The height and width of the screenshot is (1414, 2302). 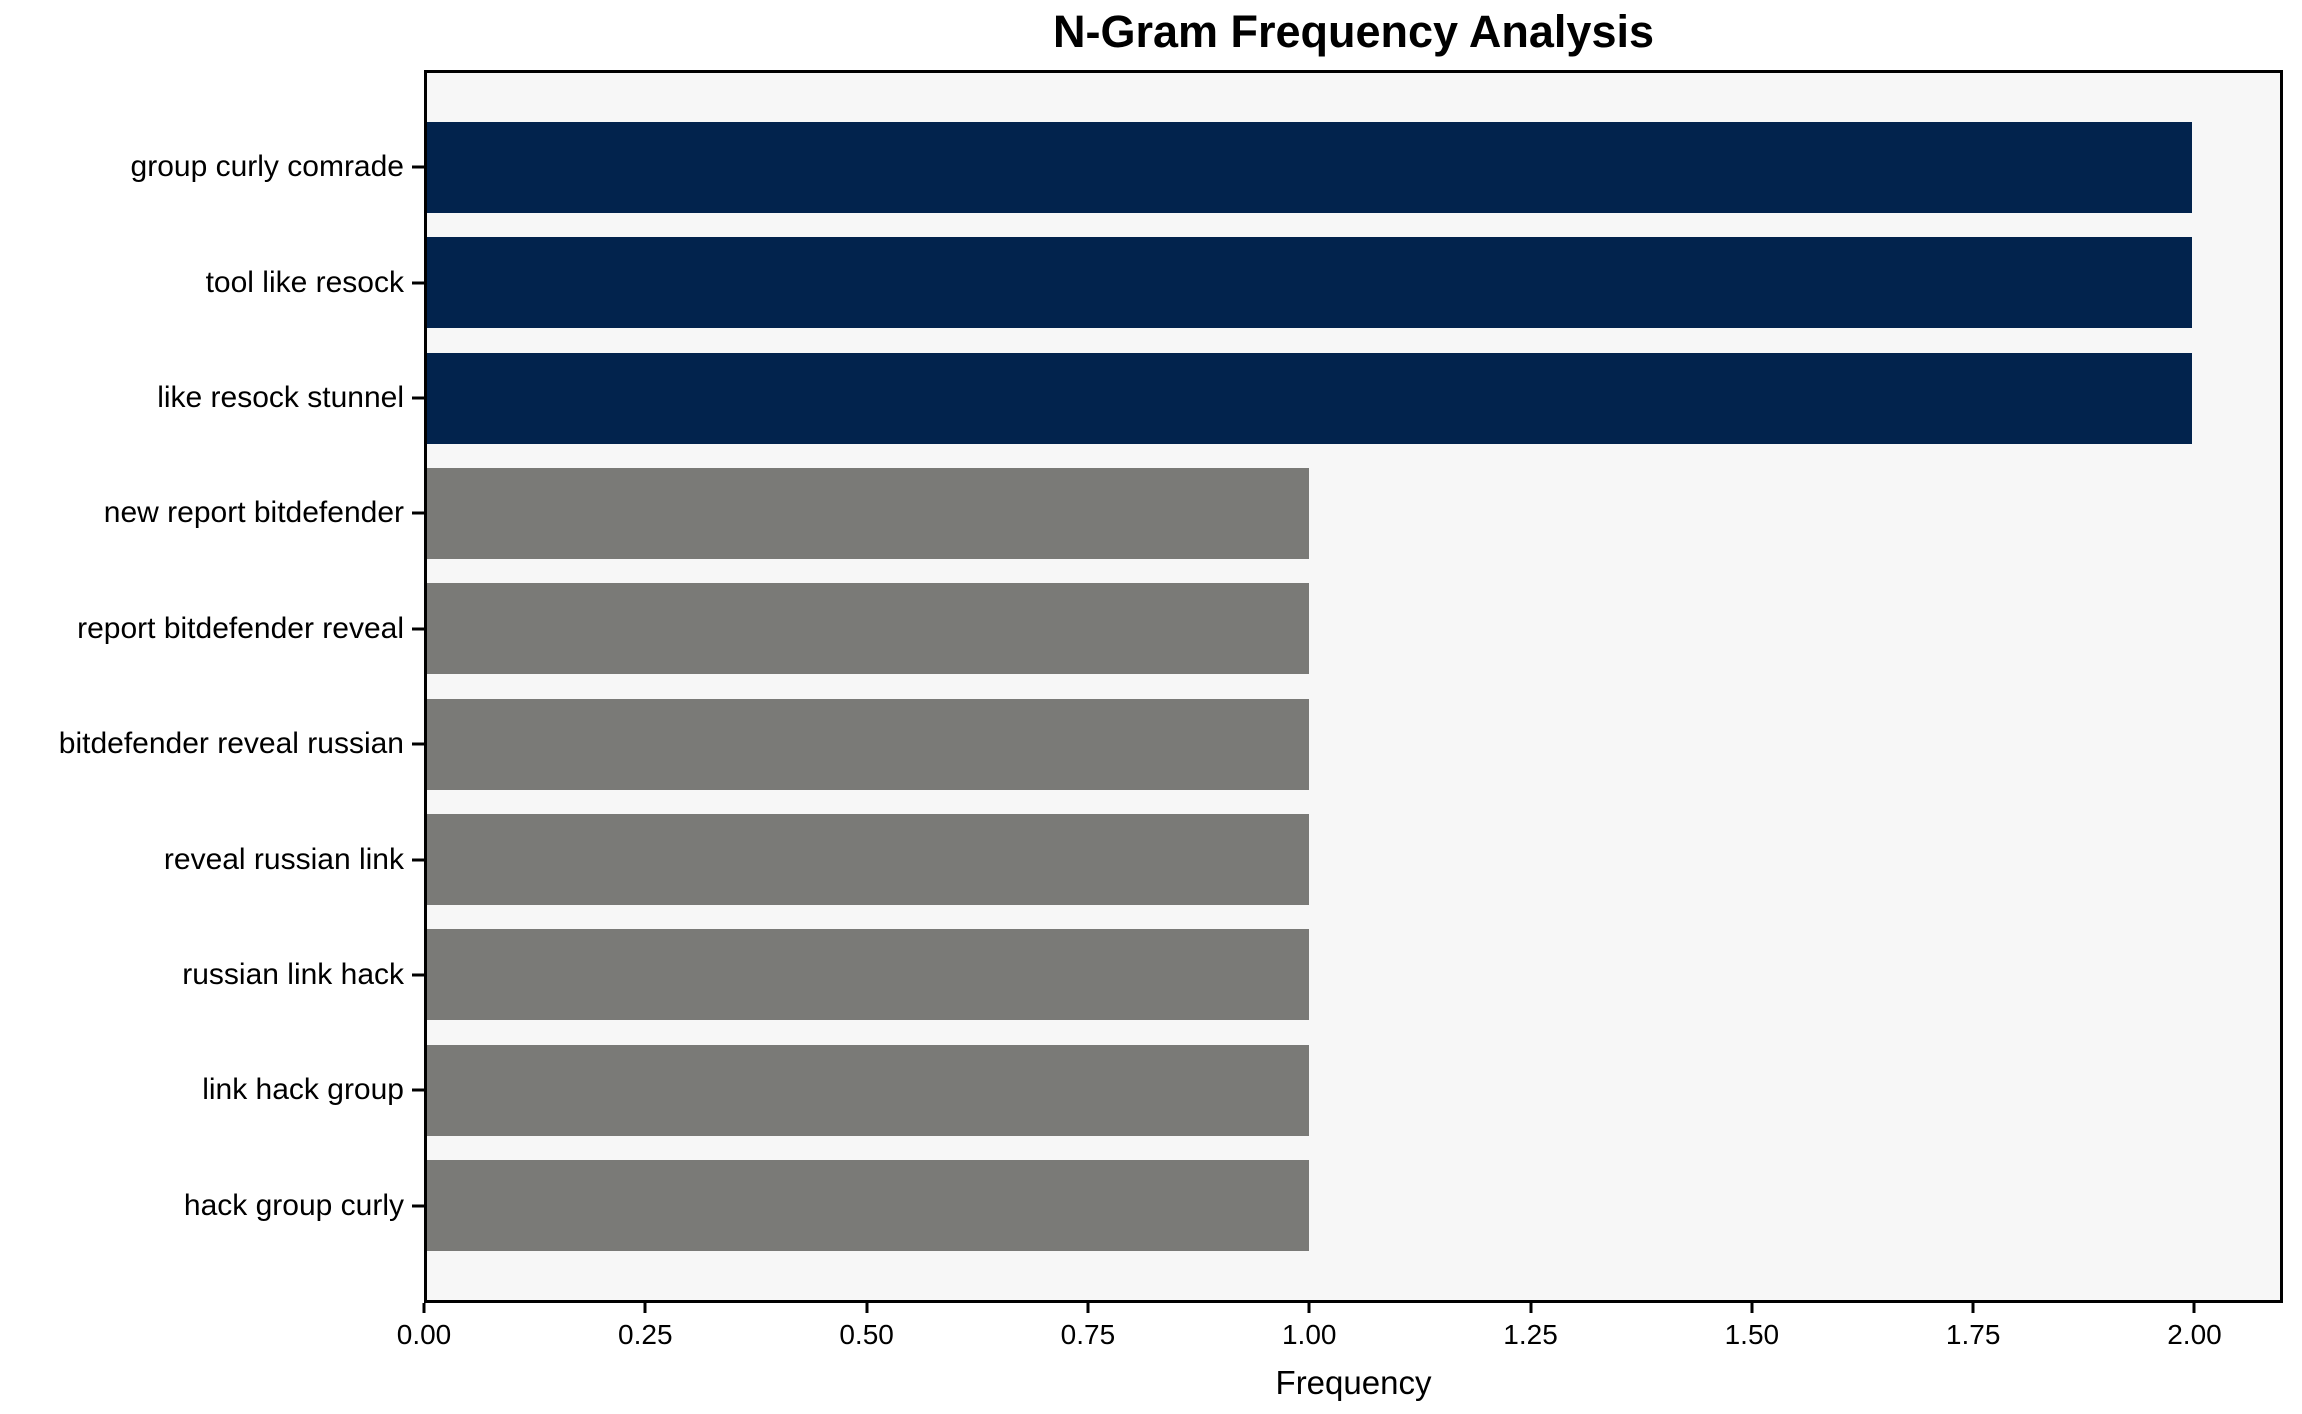 I want to click on y-tick-row: reveal russian link, so click(x=212, y=859).